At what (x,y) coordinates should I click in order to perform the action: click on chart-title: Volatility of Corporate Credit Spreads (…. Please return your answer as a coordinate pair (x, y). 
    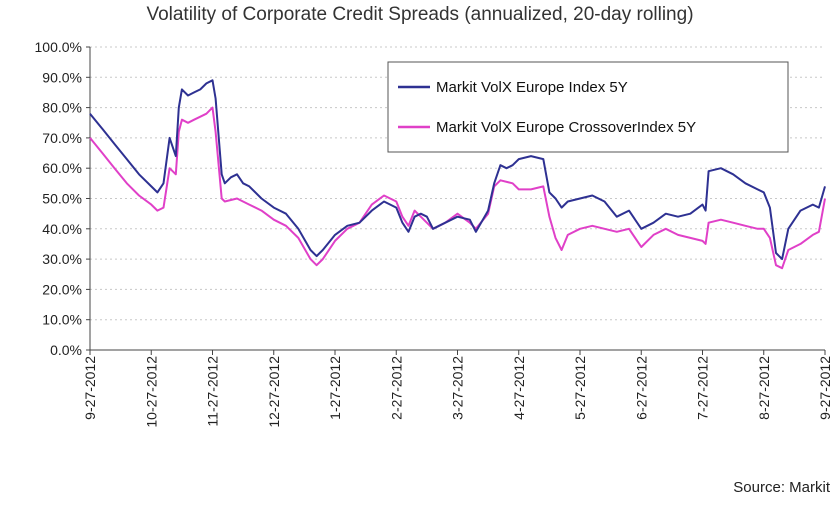
    Looking at the image, I should click on (420, 14).